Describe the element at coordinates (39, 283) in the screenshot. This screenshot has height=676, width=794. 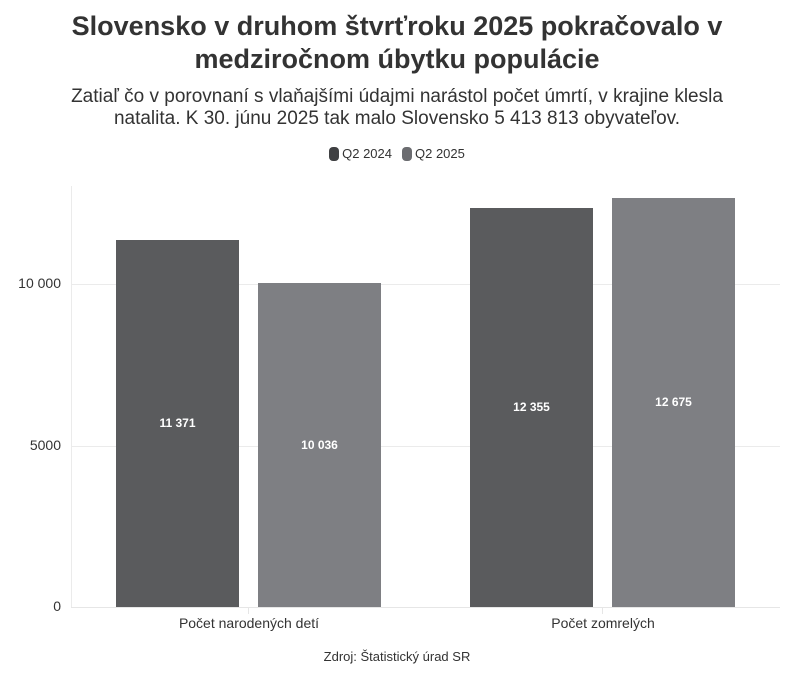
I see `y-tick-label: 10 000` at that location.